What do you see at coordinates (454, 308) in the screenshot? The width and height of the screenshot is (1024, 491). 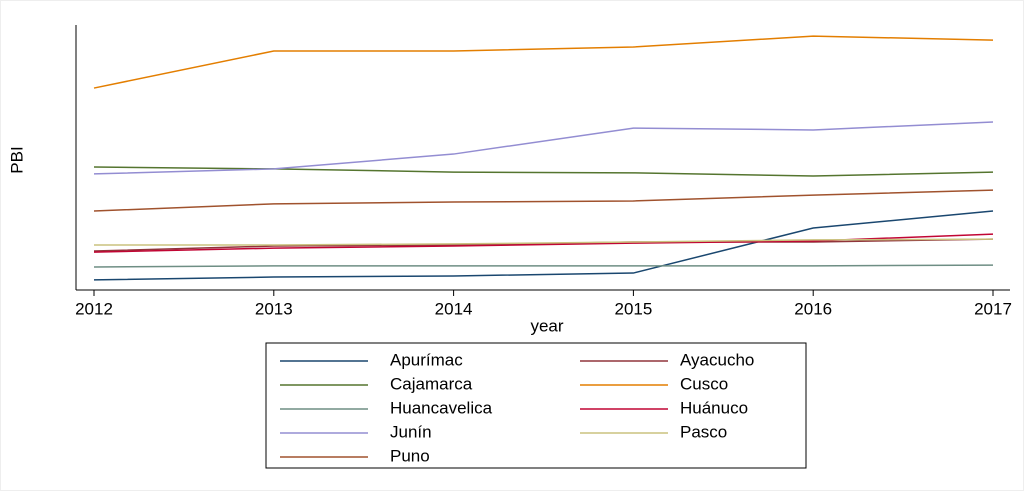 I see `x-tick-label: 2014` at bounding box center [454, 308].